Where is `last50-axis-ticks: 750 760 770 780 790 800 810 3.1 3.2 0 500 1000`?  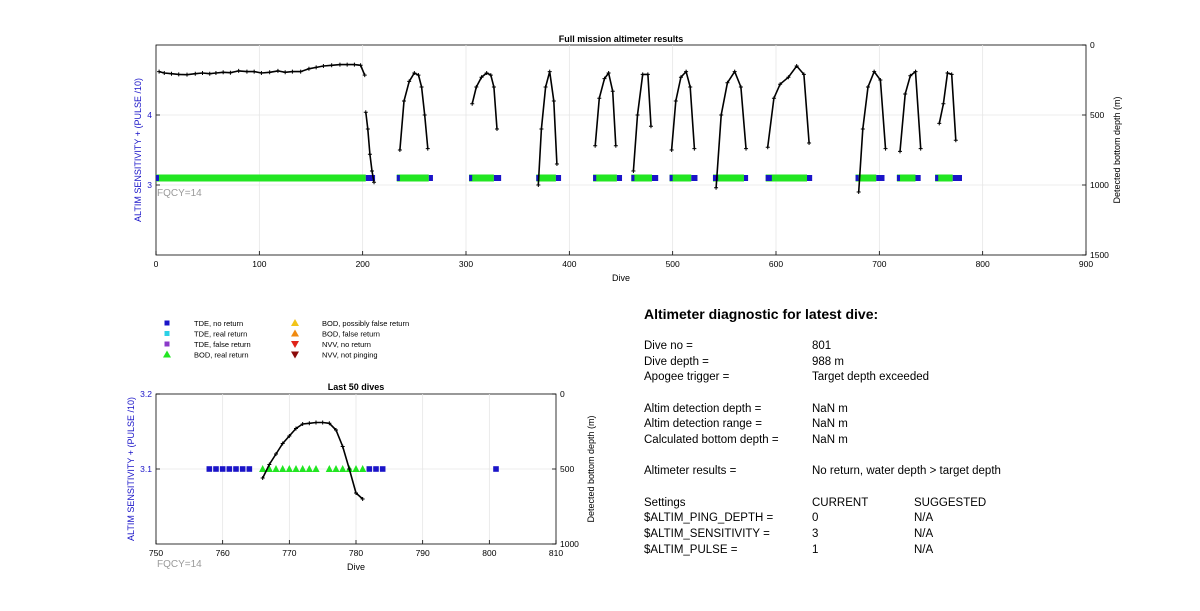 last50-axis-ticks: 750 760 770 780 790 800 810 3.1 3.2 0 500 1000 is located at coordinates (359, 473).